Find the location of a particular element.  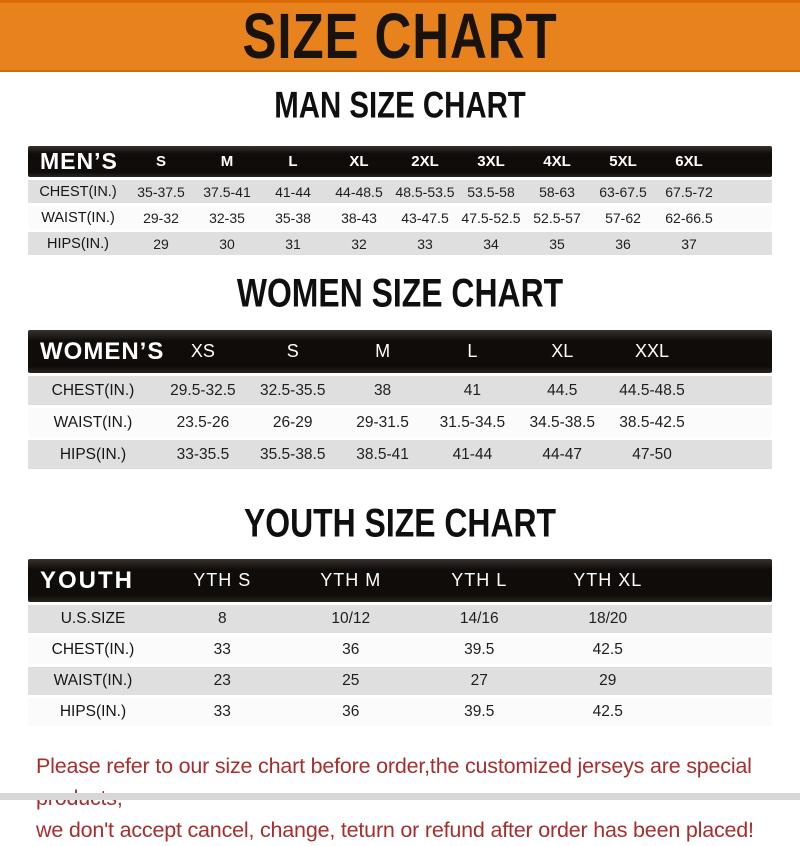

cell-value: 23.5-26 is located at coordinates (203, 422).